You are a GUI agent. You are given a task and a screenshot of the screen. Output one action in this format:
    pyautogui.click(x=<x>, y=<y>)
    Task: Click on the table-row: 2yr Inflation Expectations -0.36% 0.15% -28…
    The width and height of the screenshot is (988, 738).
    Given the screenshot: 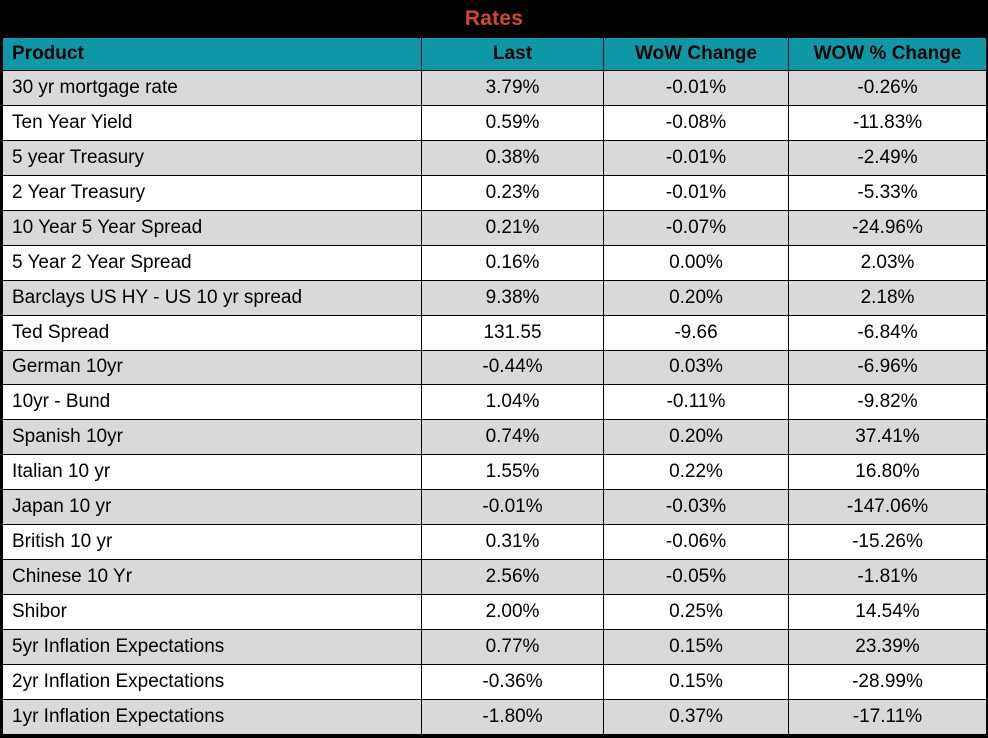 What is the action you would take?
    pyautogui.click(x=494, y=681)
    